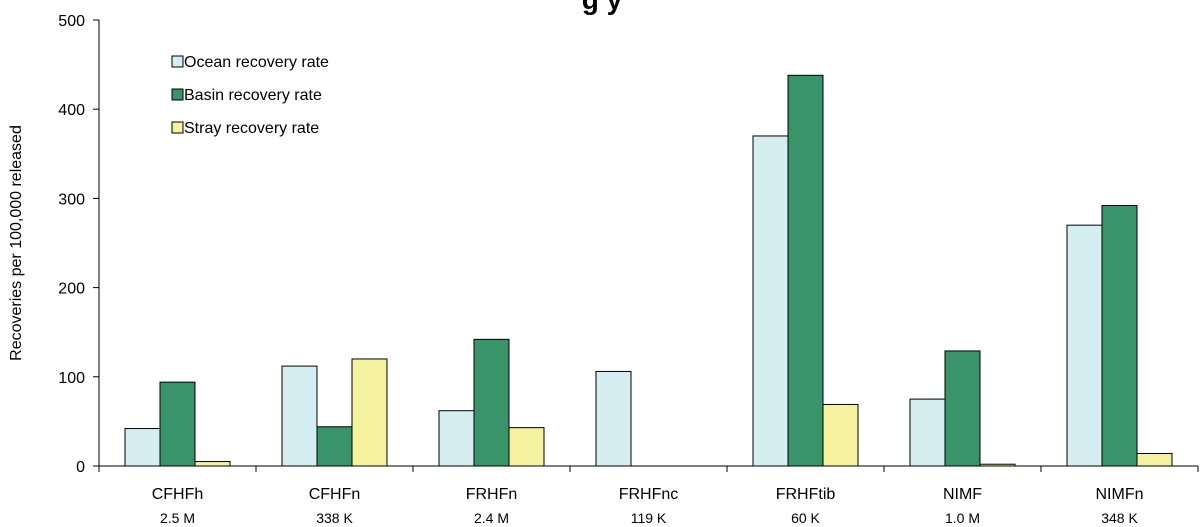  Describe the element at coordinates (770, 301) in the screenshot. I see `bar-FRHFtib-ocean` at that location.